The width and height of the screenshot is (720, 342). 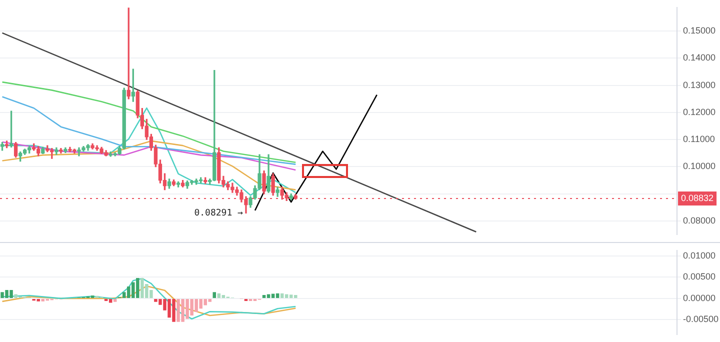 I want to click on y-tick-label: 0.15000, so click(x=699, y=31).